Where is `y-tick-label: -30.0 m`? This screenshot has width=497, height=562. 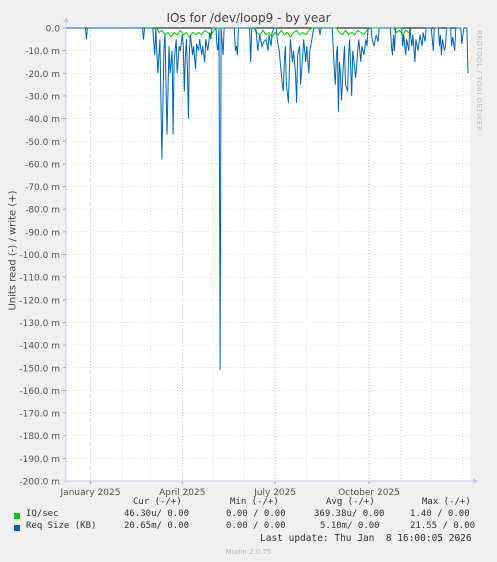
y-tick-label: -30.0 m is located at coordinates (42, 97).